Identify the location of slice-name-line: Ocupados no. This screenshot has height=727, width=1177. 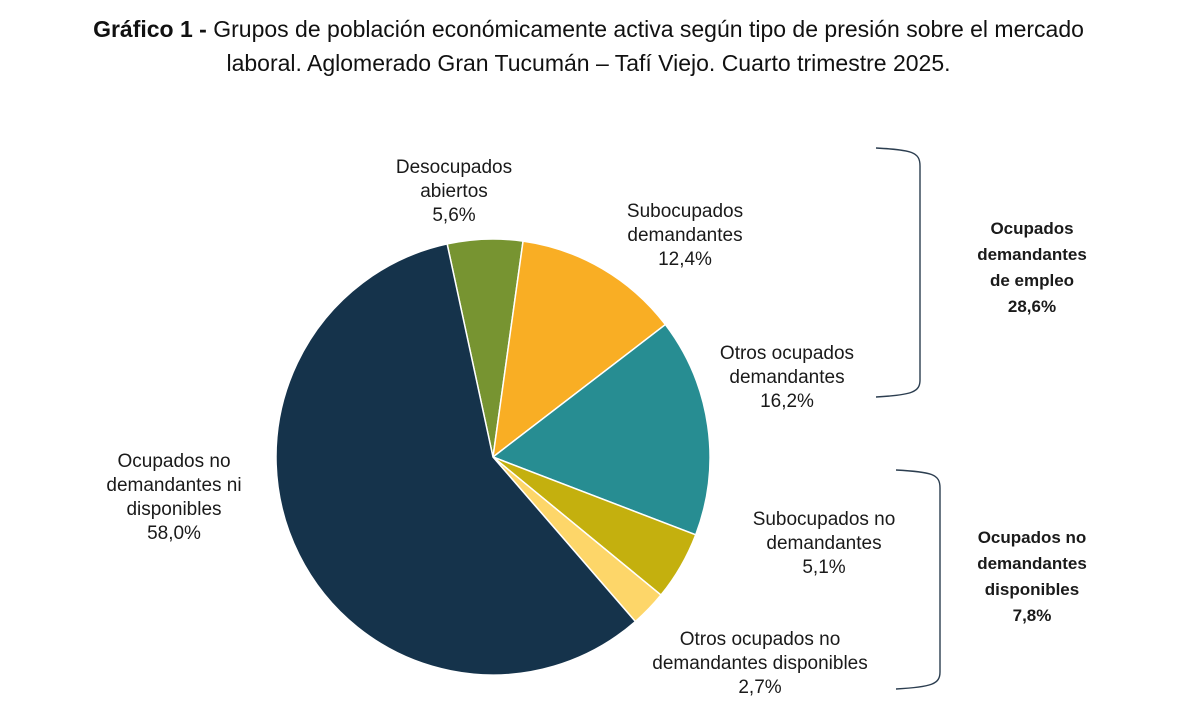
(173, 461).